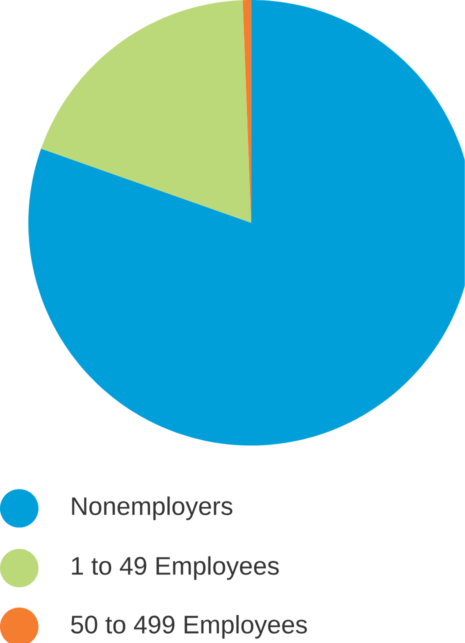  I want to click on legend-label: 1 to 49 Employees, so click(175, 568).